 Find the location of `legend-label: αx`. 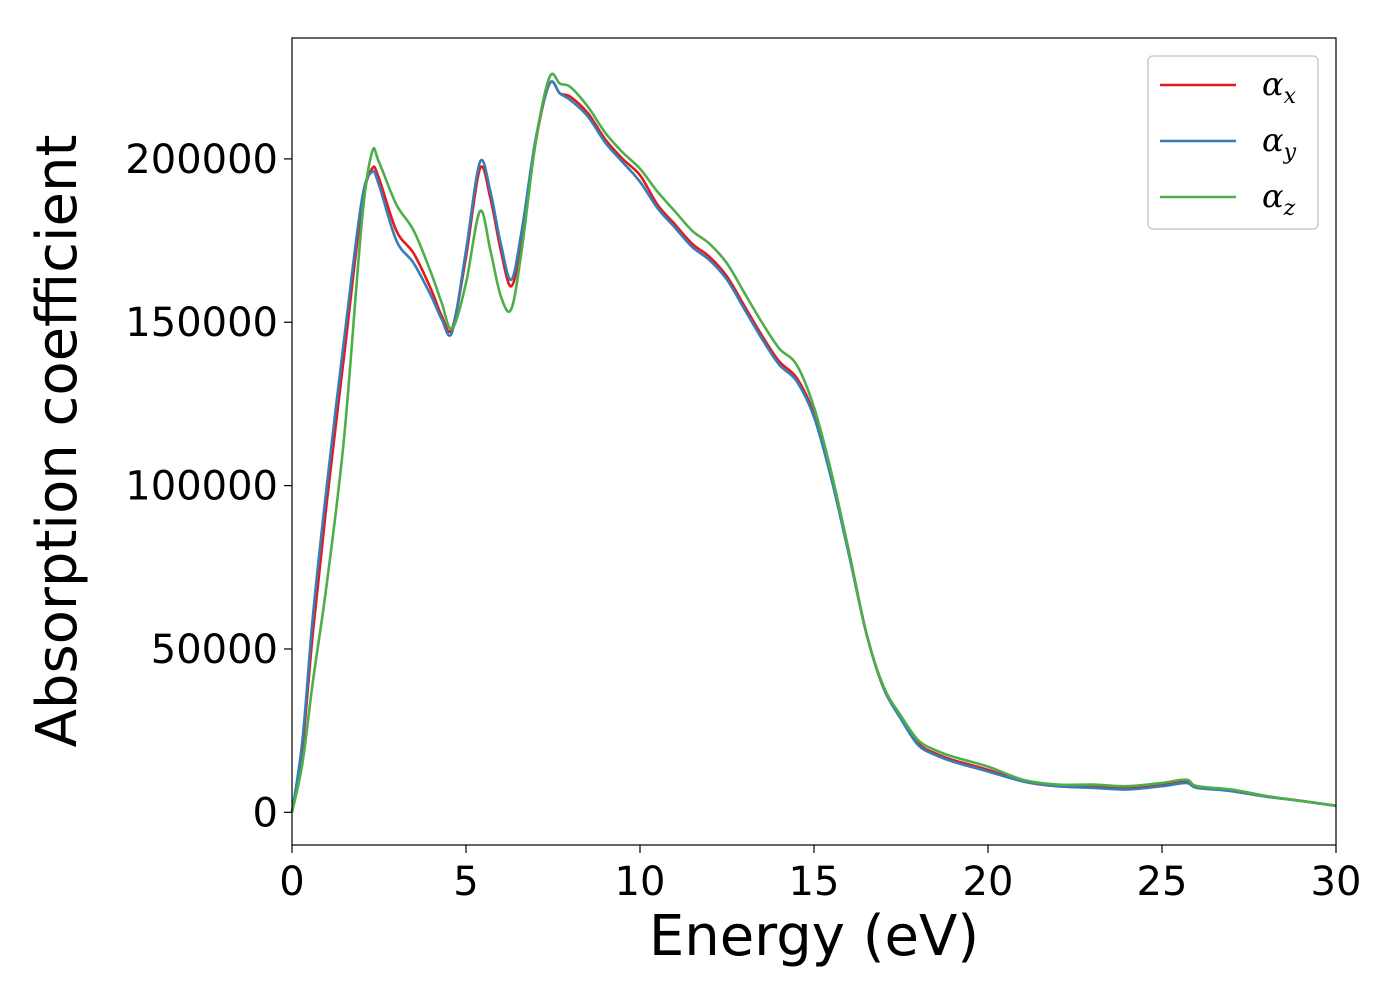

legend-label: αx is located at coordinates (1279, 87).